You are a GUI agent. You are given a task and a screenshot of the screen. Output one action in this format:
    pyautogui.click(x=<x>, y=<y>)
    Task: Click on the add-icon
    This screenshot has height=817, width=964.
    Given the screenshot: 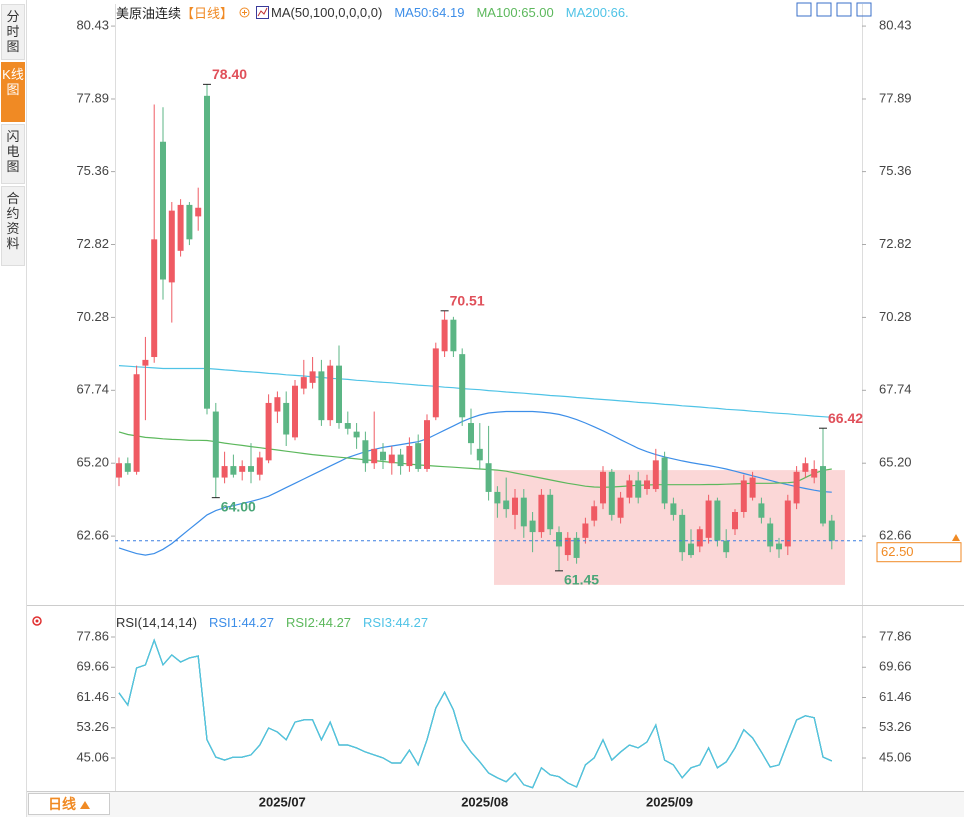 What is the action you would take?
    pyautogui.click(x=244, y=12)
    